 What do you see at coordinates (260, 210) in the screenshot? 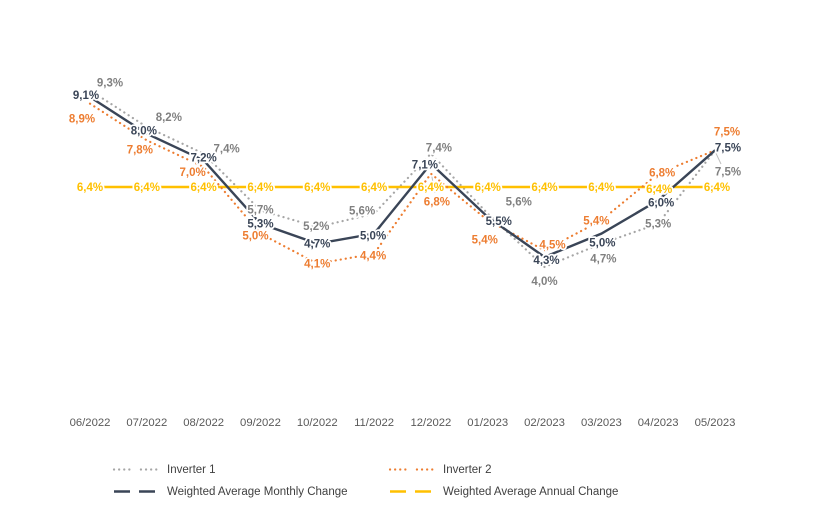
I see `data-label: 5,7%` at bounding box center [260, 210].